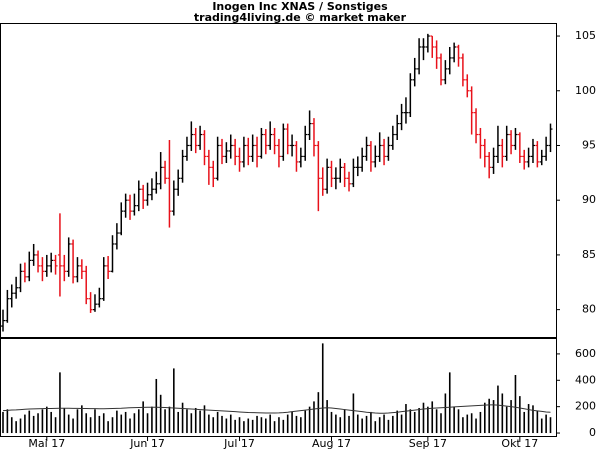  I want to click on y-tick-label: 85, so click(589, 254).